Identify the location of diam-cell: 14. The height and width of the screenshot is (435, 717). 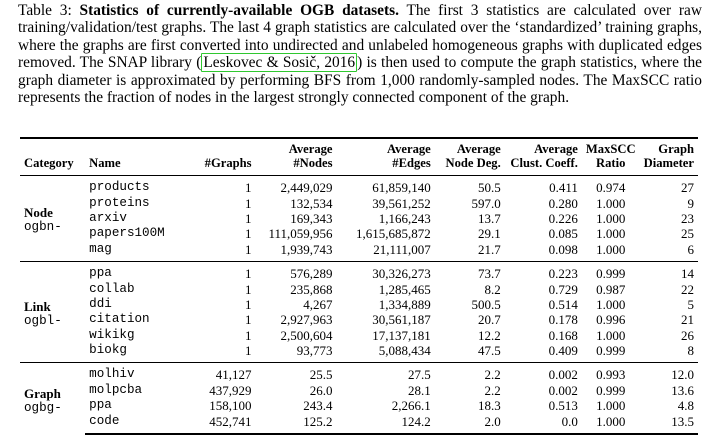
(668, 271).